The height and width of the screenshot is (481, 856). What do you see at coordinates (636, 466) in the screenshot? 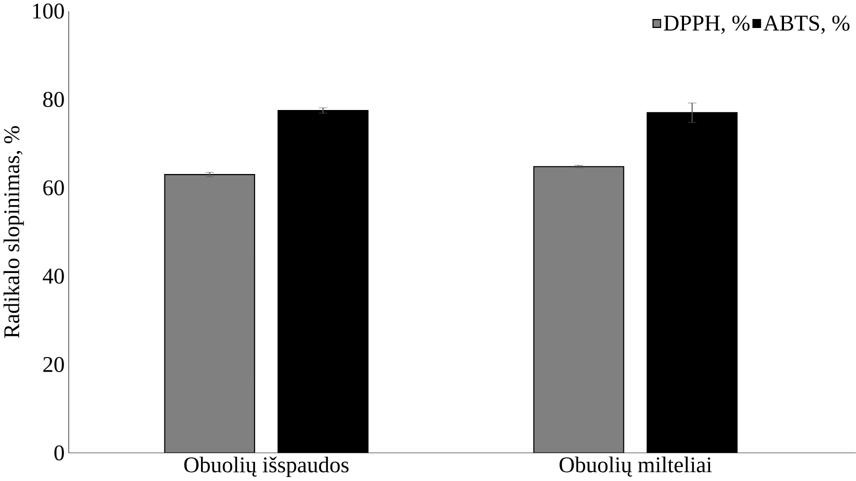
I see `x-tick-label: Obuolių milteliai` at bounding box center [636, 466].